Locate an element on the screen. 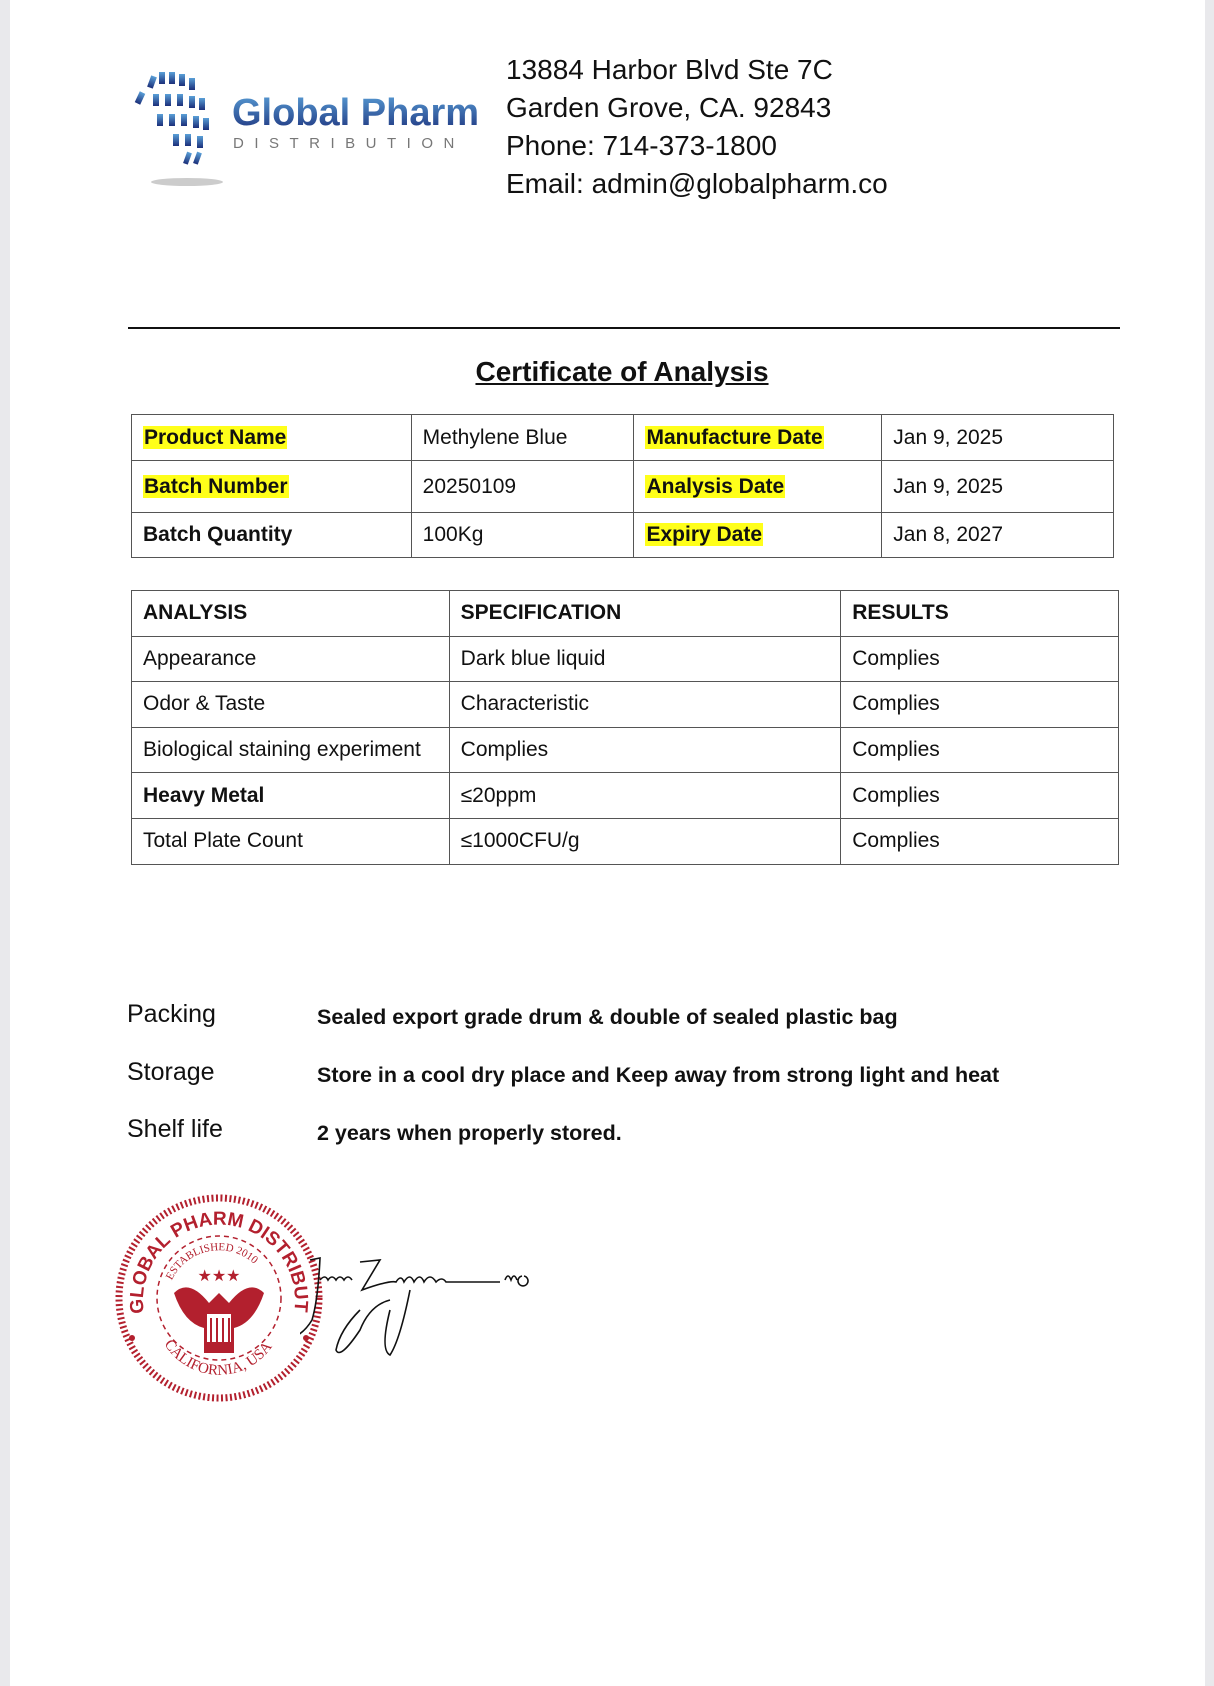 This screenshot has width=1214, height=1686. phone: Phone: 714-373-1800 is located at coordinates (641, 145).